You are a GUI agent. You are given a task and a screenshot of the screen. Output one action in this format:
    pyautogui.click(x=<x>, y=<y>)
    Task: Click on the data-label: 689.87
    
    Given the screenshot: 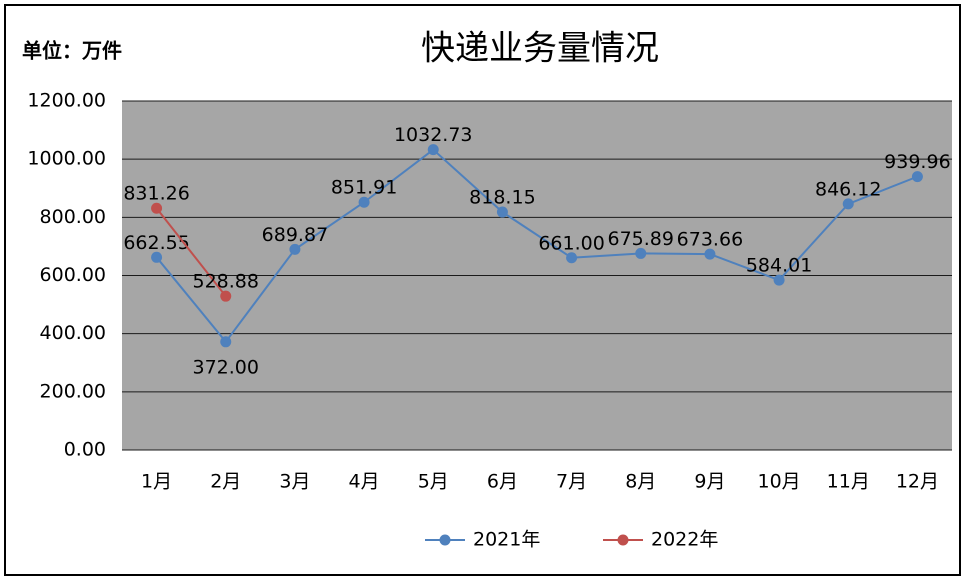 What is the action you would take?
    pyautogui.click(x=295, y=235)
    